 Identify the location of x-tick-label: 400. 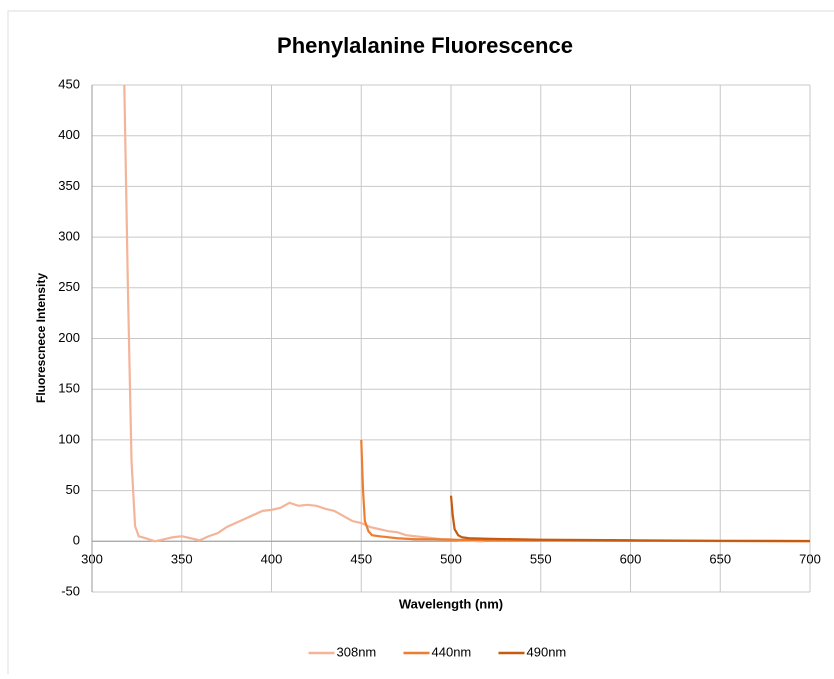
(272, 559).